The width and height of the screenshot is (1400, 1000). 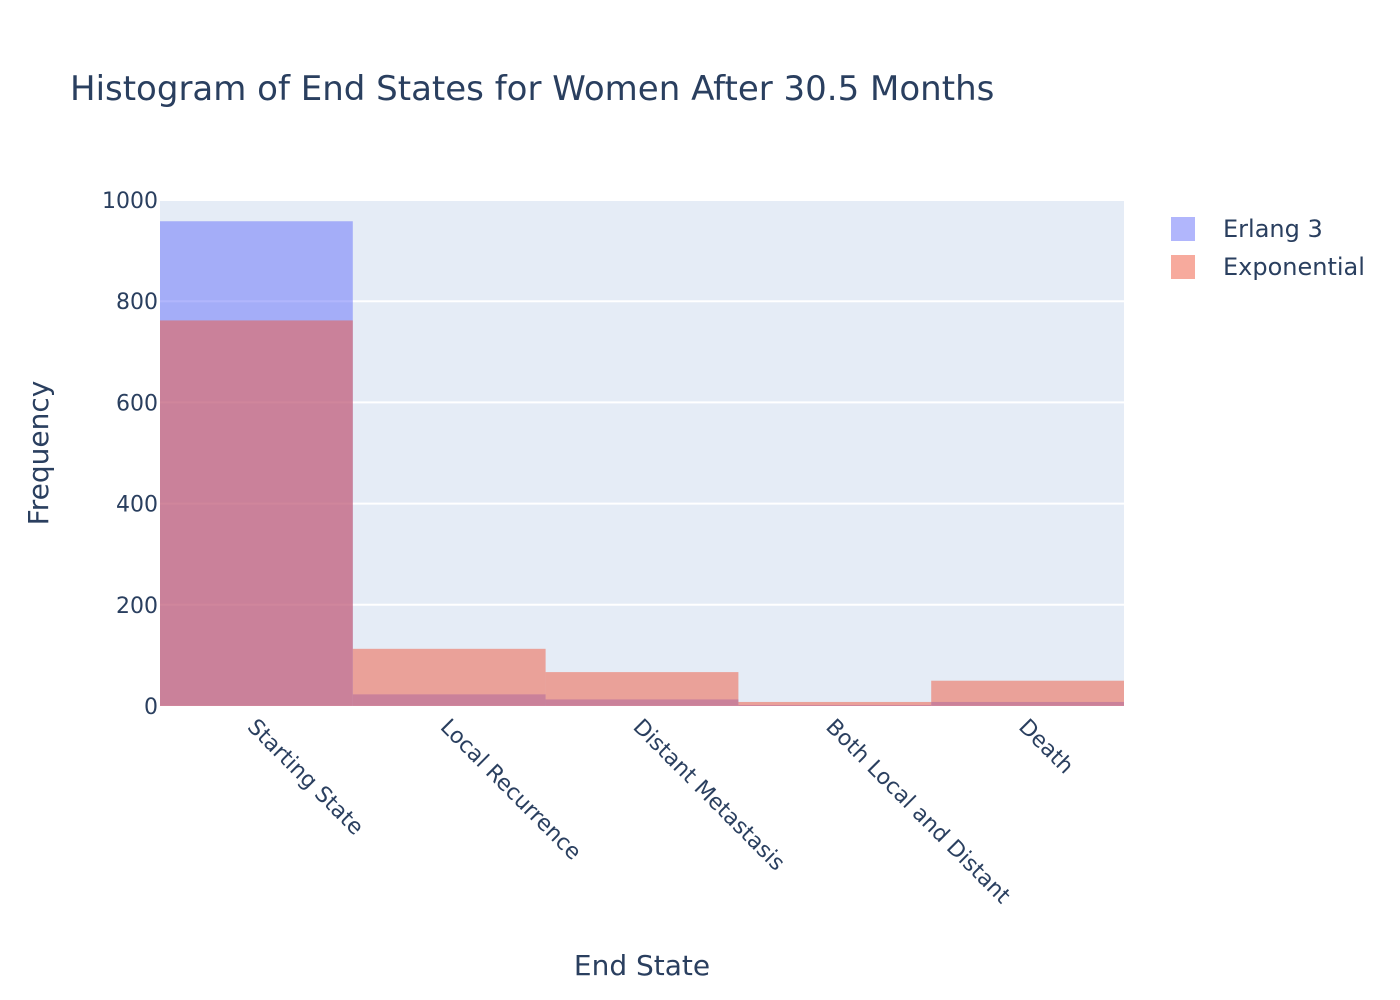 I want to click on legend-label: Erlang 3, so click(x=1273, y=229).